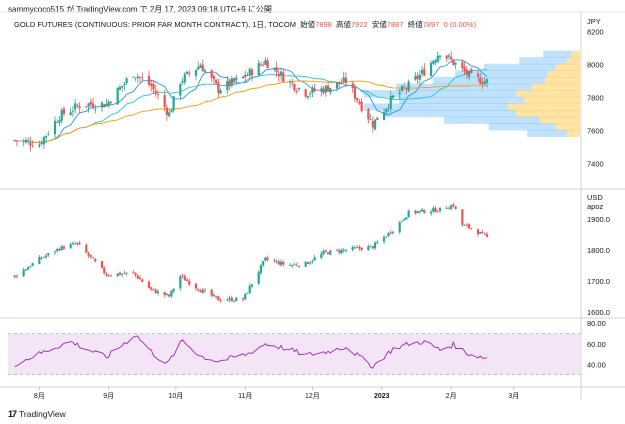  Describe the element at coordinates (596, 344) in the screenshot. I see `rsi-tick-label: 60.00` at that location.